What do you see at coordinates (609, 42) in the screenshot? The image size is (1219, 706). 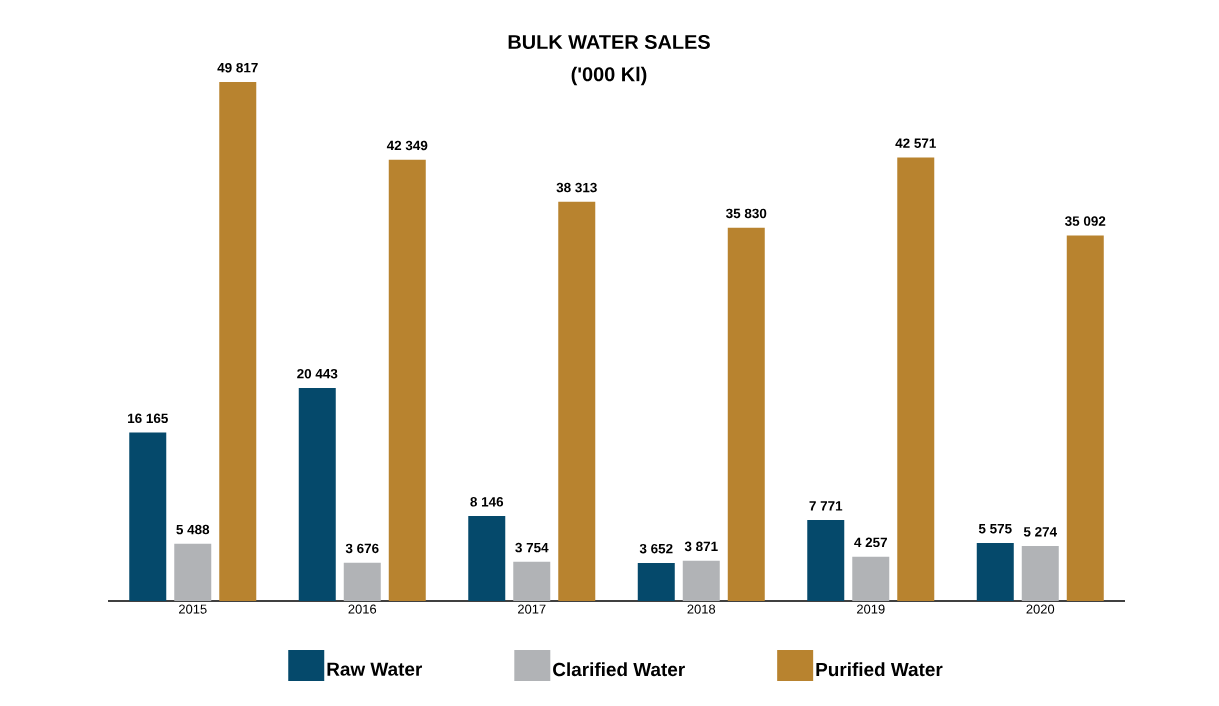 I see `chart-title: BULK WATER SALES` at bounding box center [609, 42].